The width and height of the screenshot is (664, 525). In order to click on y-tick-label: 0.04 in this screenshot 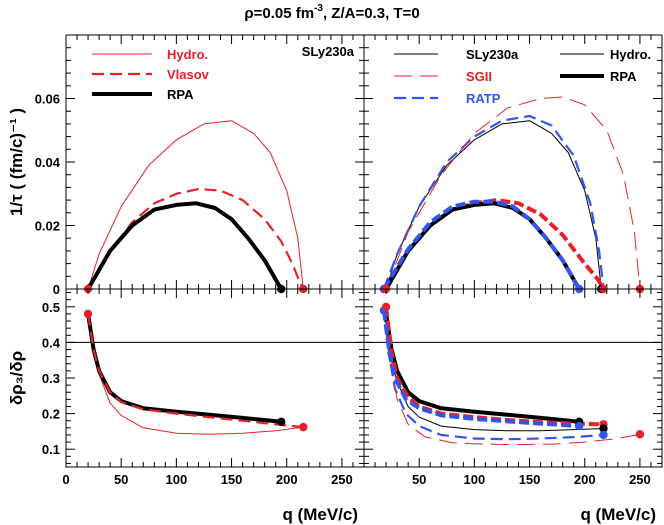, I will do `click(48, 162)`.